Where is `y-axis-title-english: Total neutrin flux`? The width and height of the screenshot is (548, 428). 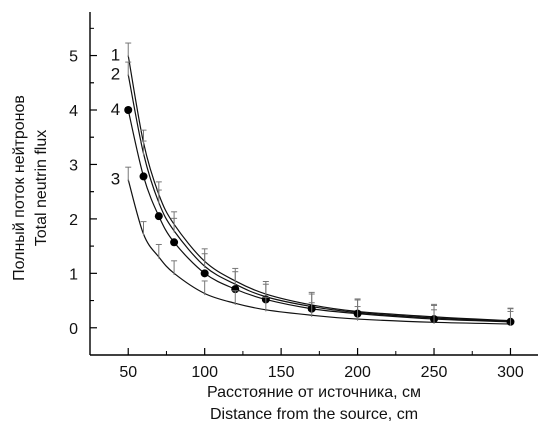
y-axis-title-english: Total neutrin flux is located at coordinates (41, 188).